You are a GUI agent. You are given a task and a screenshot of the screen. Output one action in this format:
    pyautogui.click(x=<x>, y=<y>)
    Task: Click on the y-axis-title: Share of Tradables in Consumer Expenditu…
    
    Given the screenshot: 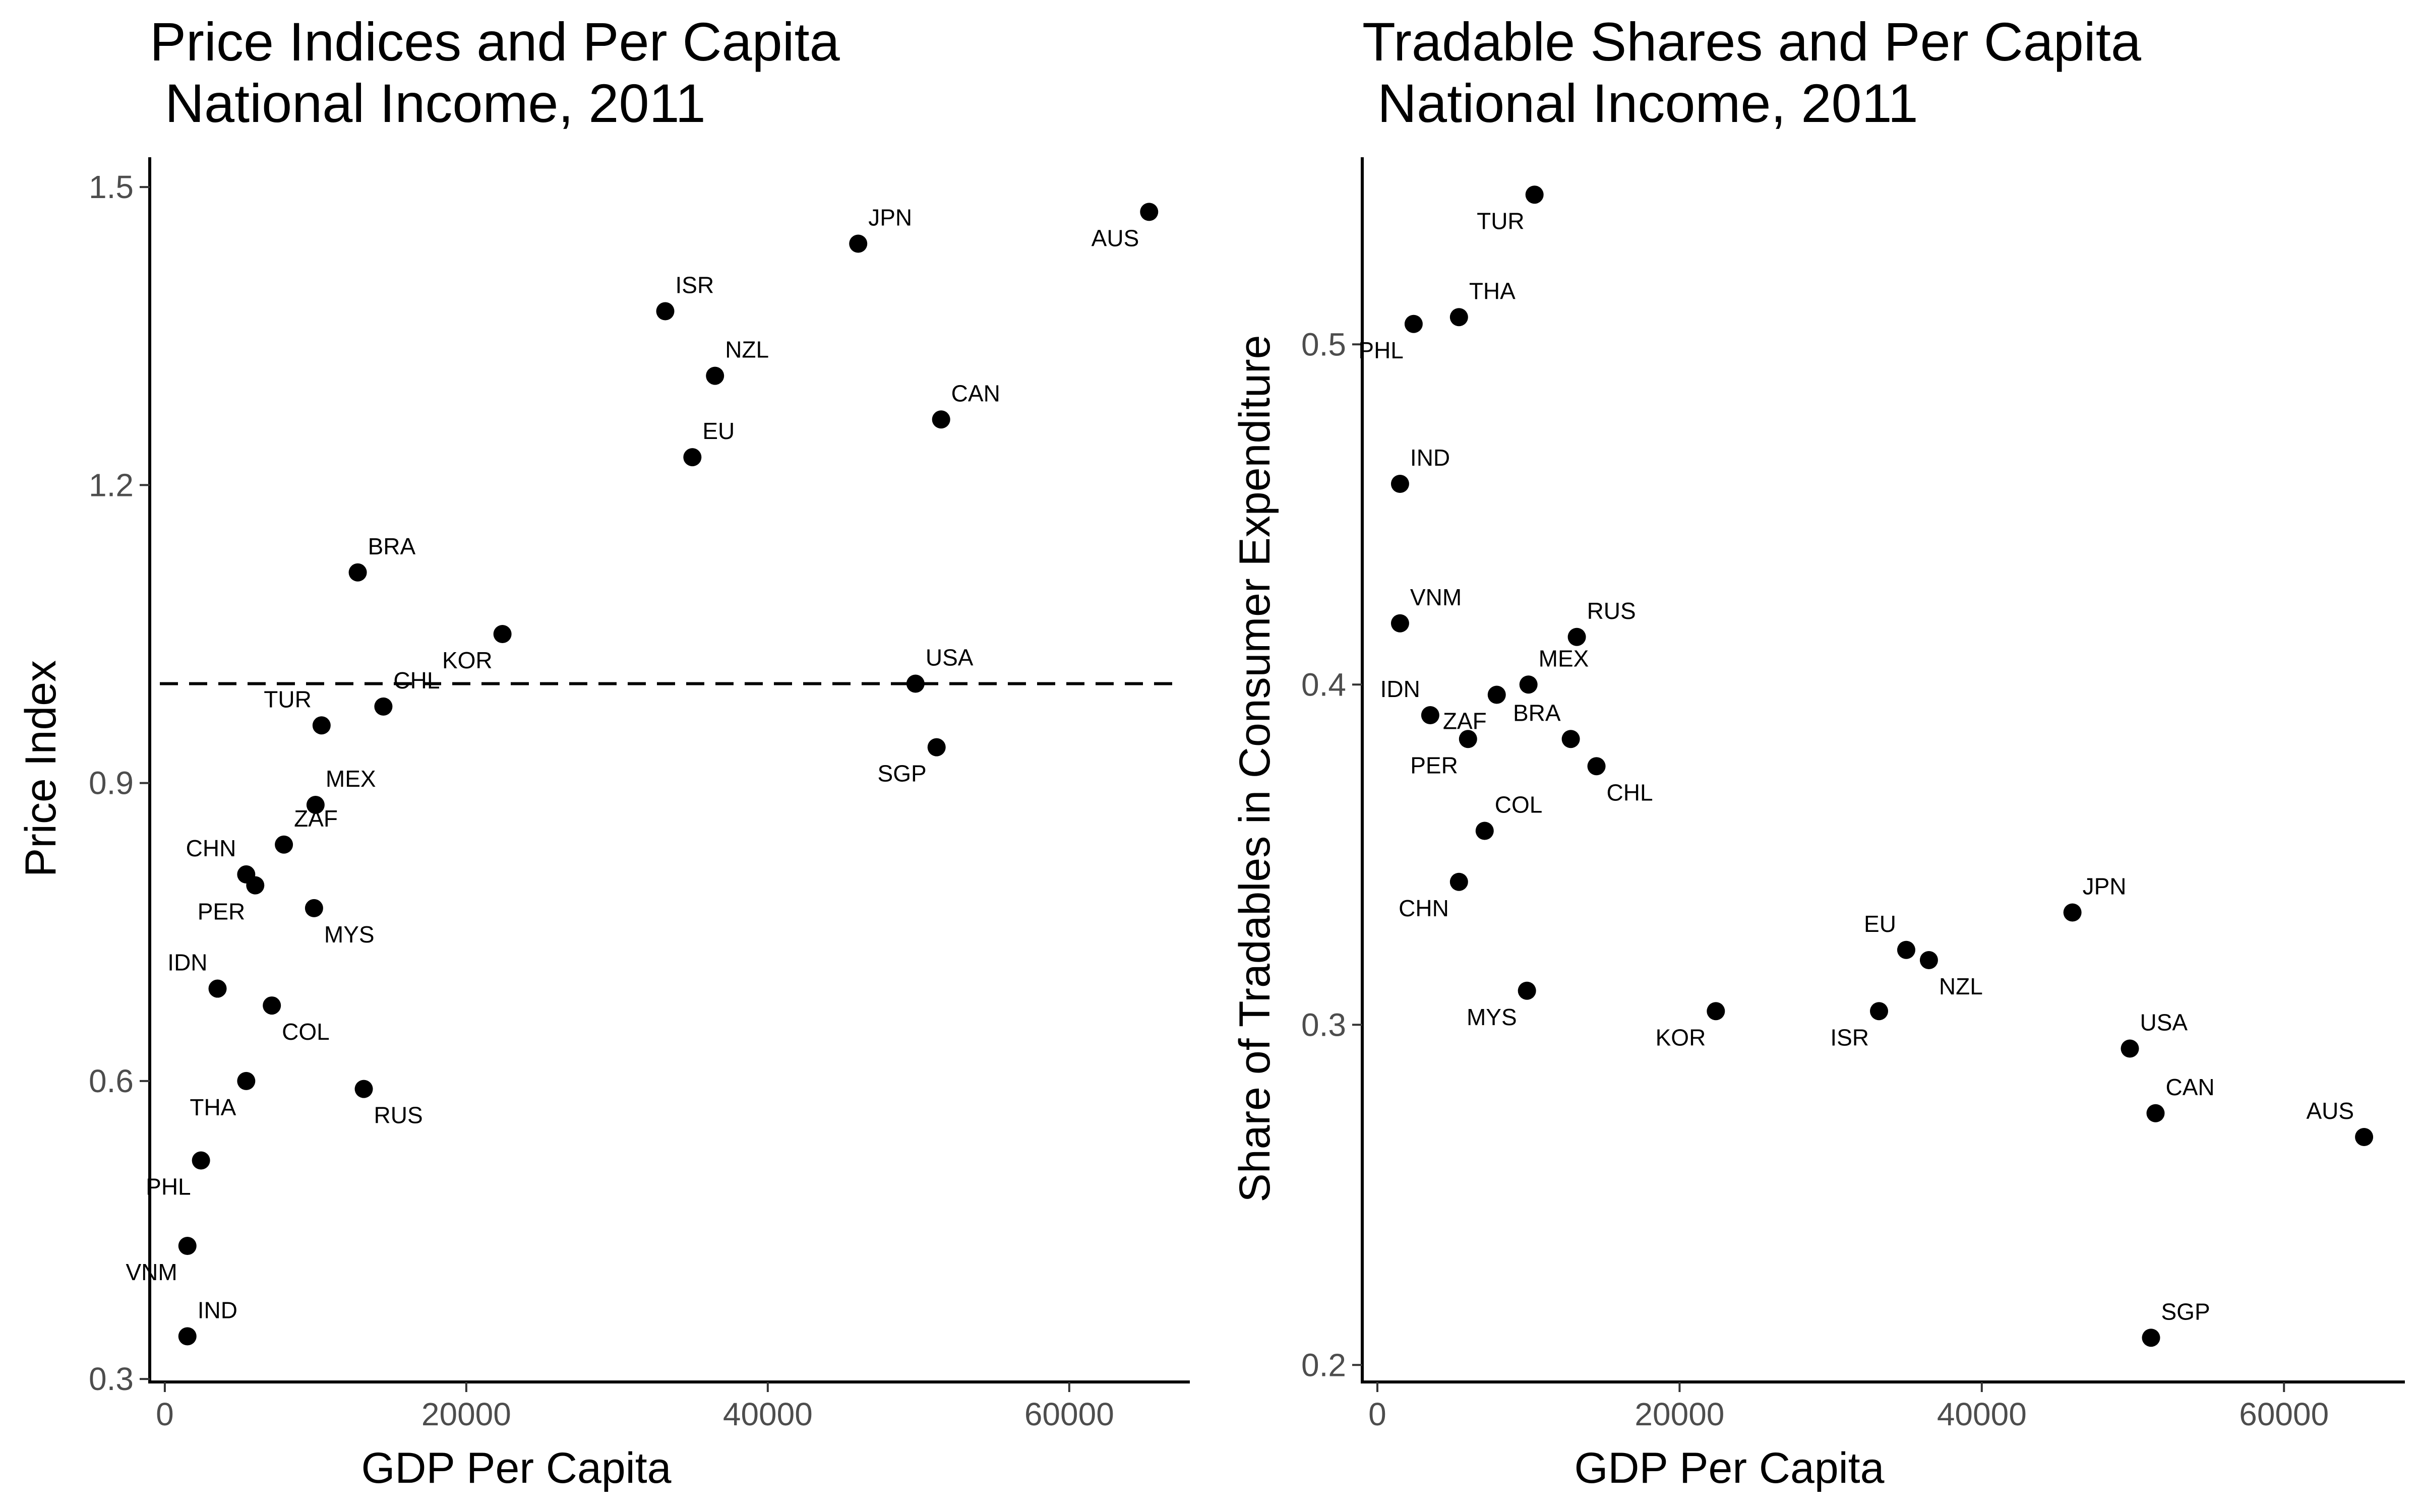 What is the action you would take?
    pyautogui.click(x=1255, y=769)
    